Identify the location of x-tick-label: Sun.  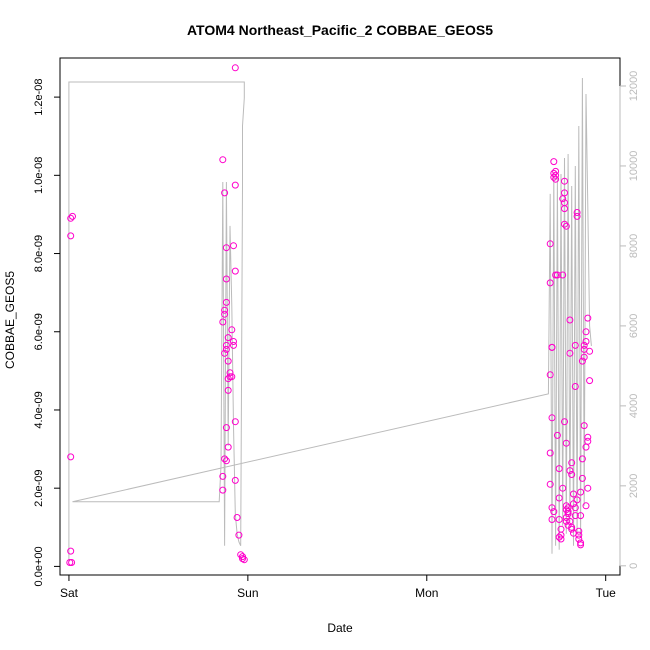
(247, 593).